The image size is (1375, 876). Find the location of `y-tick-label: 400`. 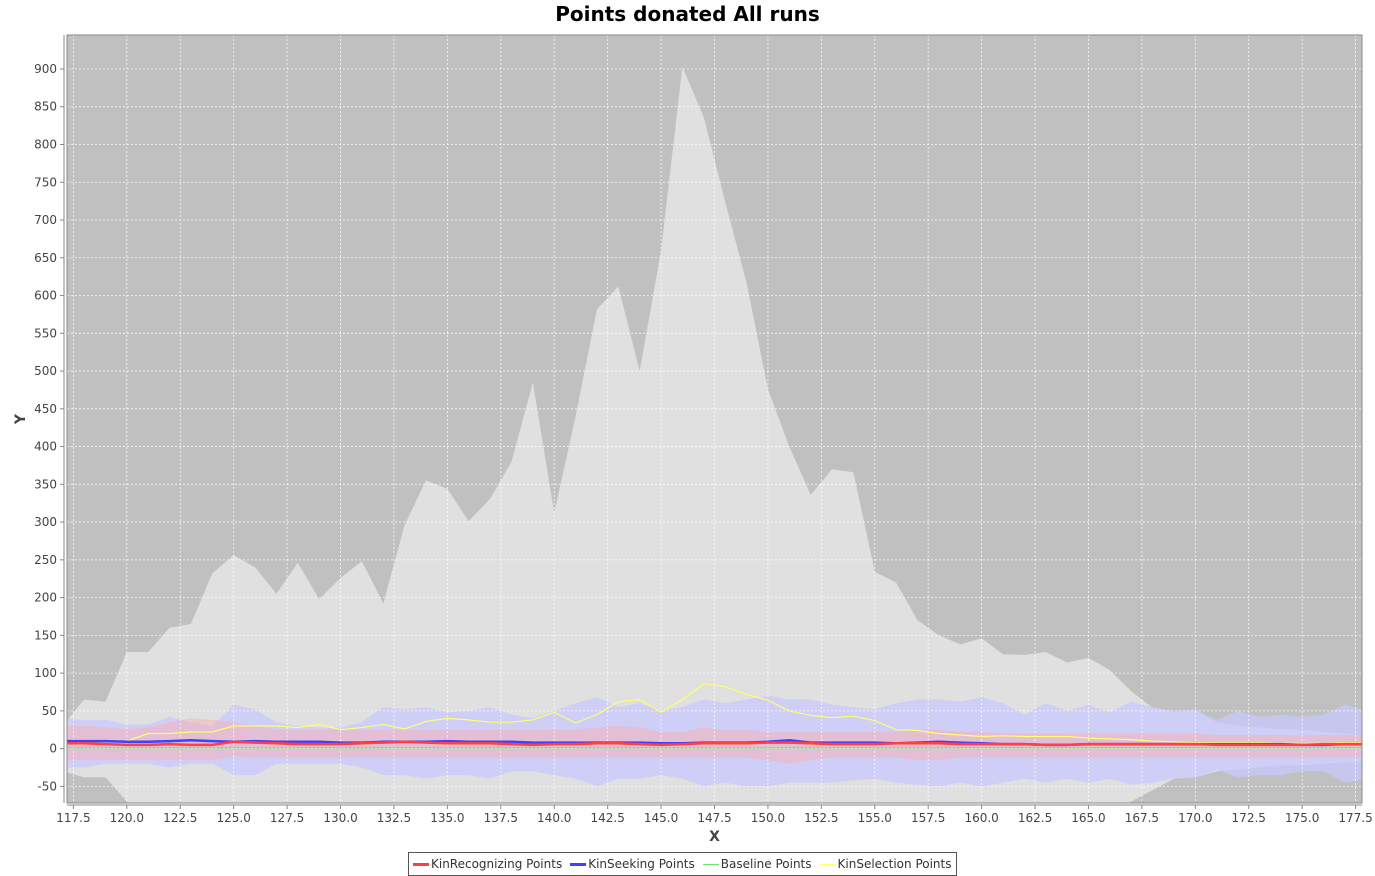

y-tick-label: 400 is located at coordinates (45, 447).